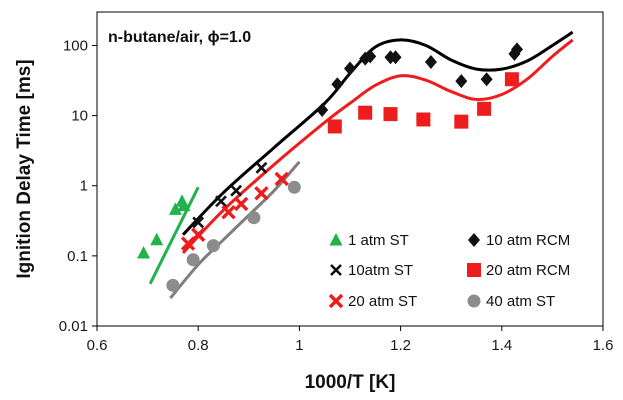  I want to click on y-tick-label: 0.01, so click(73, 326).